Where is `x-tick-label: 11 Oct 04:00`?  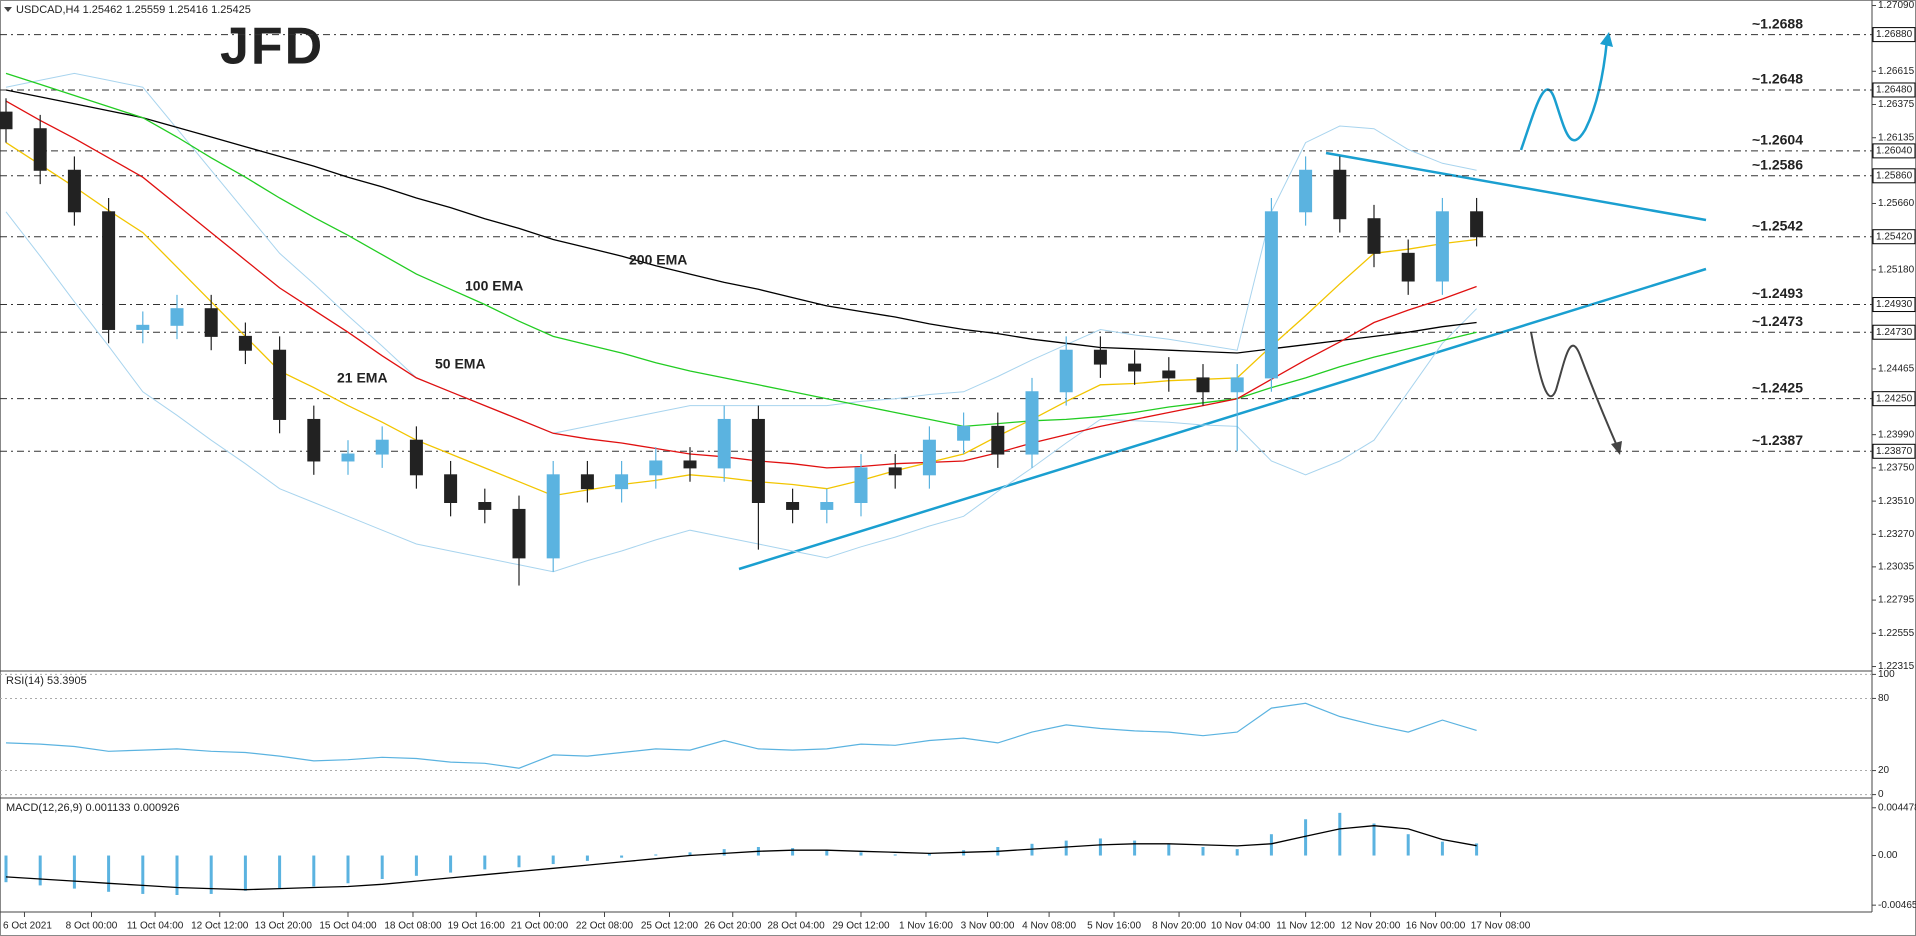
x-tick-label: 11 Oct 04:00 is located at coordinates (155, 926).